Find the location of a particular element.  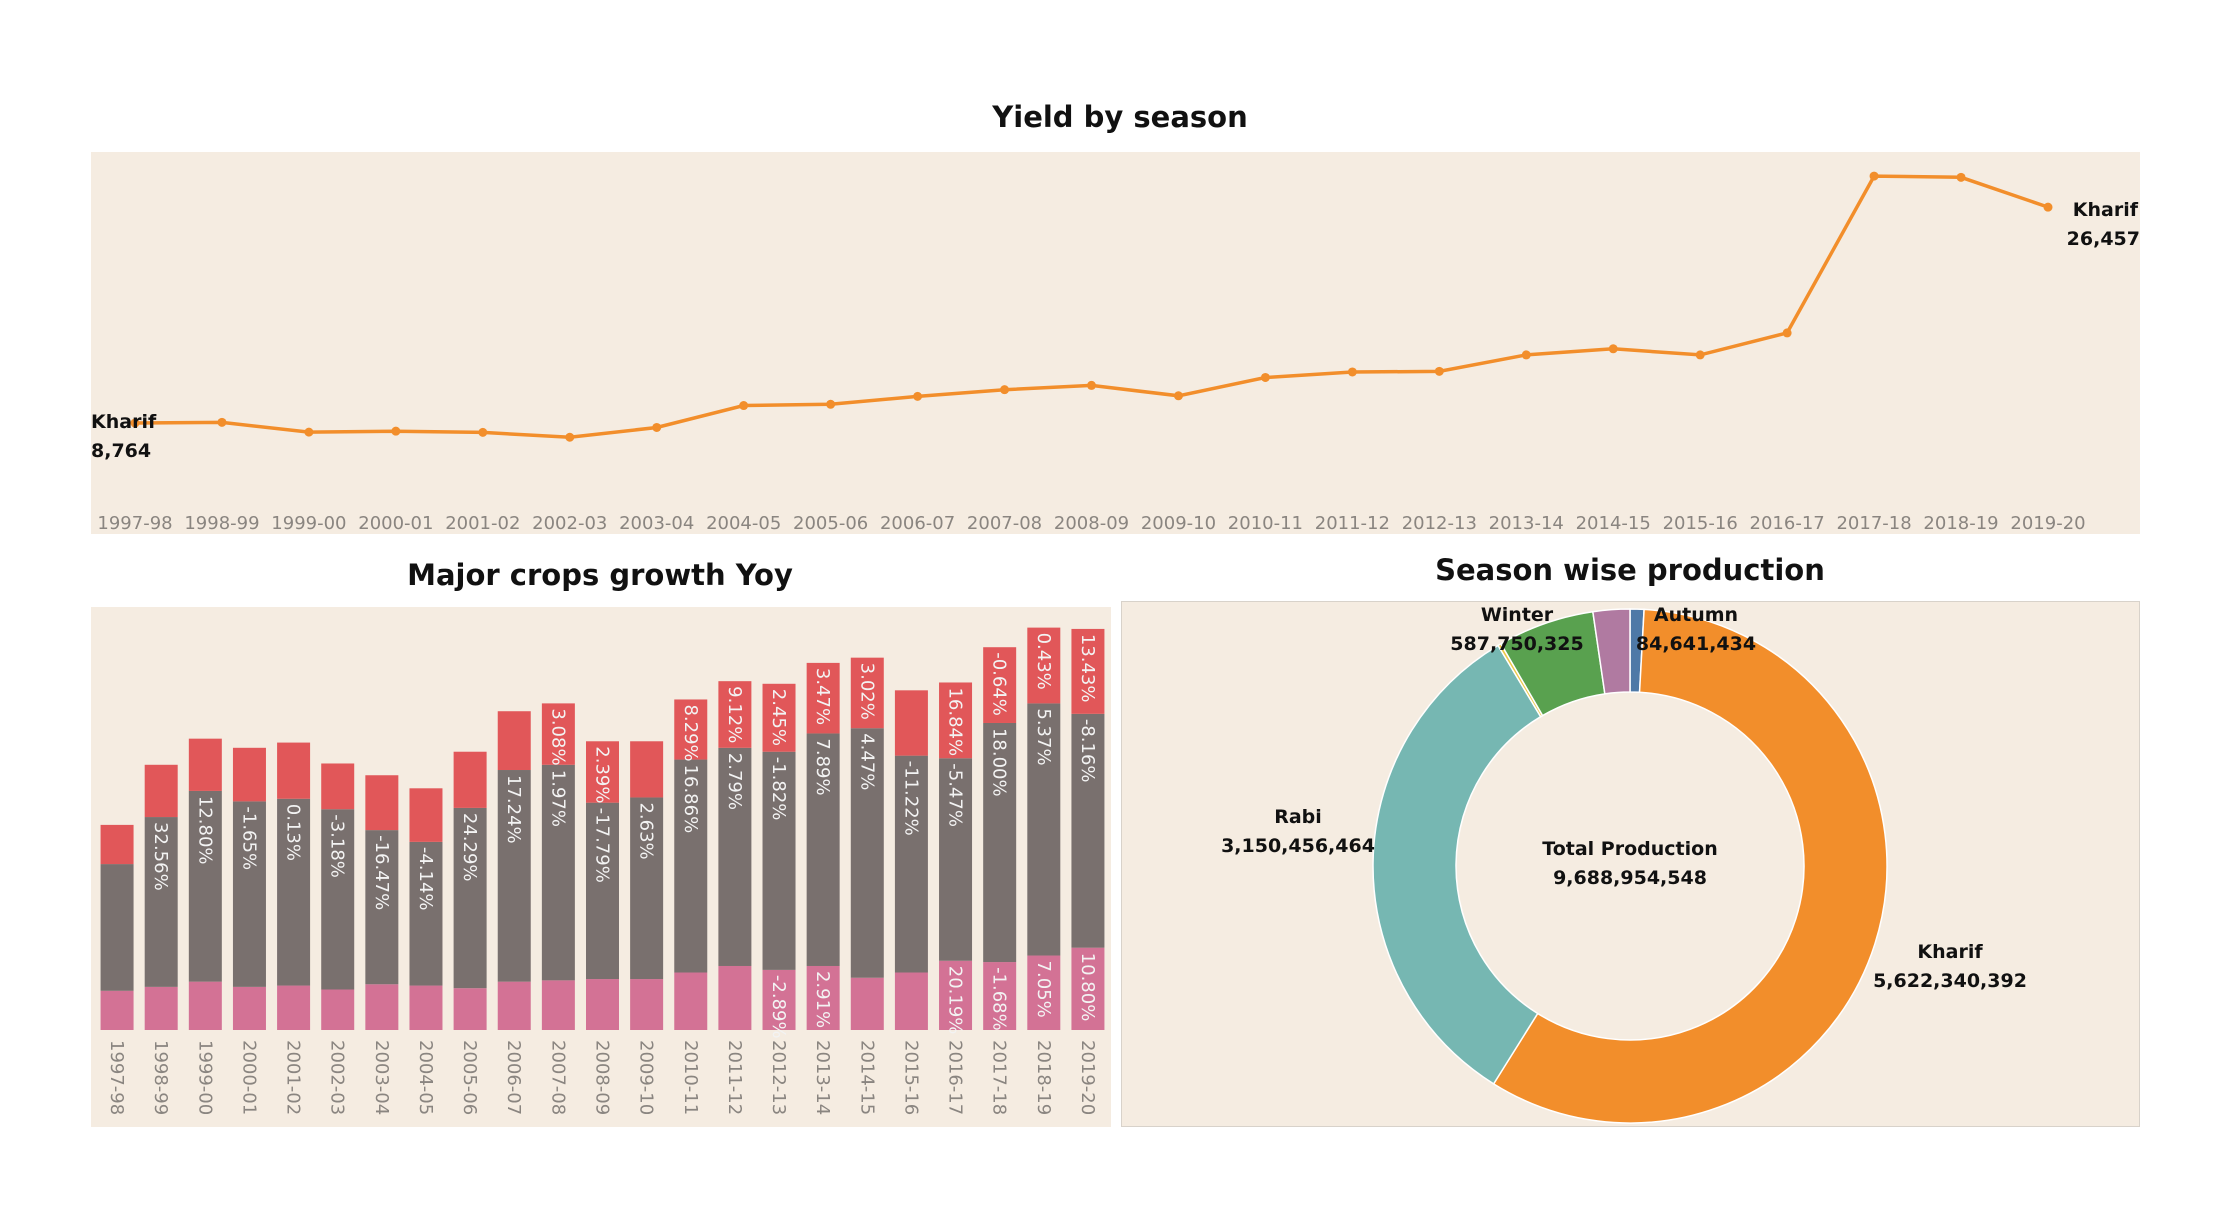

bar-data-label: 4.47% is located at coordinates (866, 761).